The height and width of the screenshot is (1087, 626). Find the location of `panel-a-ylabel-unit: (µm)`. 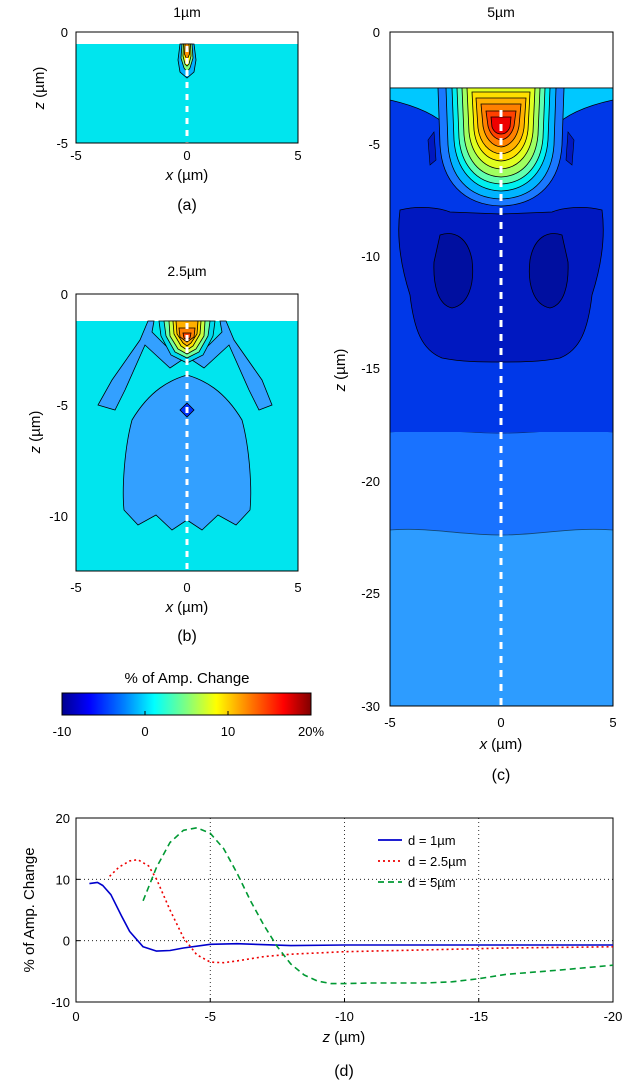

panel-a-ylabel-unit: (µm) is located at coordinates (39, 82).